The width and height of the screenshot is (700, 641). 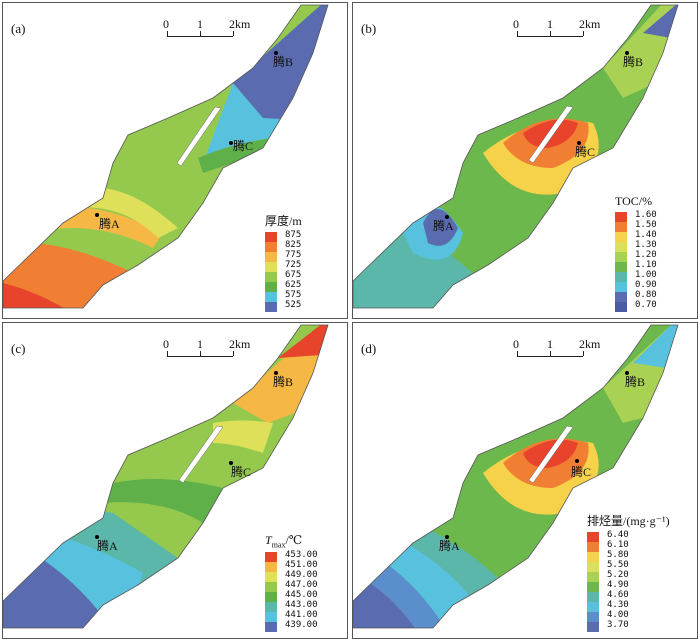 What do you see at coordinates (646, 245) in the screenshot?
I see `legend-label: 1.30` at bounding box center [646, 245].